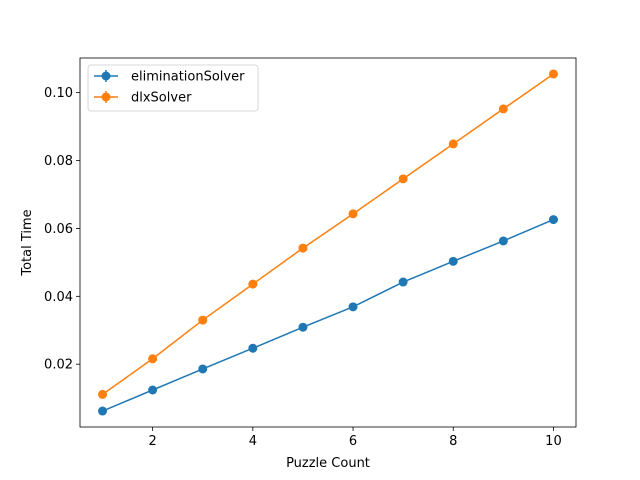  What do you see at coordinates (161, 98) in the screenshot?
I see `legend-label: dlxSolver` at bounding box center [161, 98].